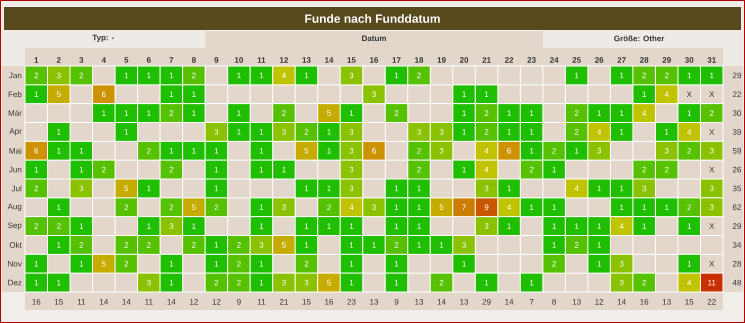  Describe the element at coordinates (15, 263) in the screenshot. I see `y-tick-label: Nov` at that location.